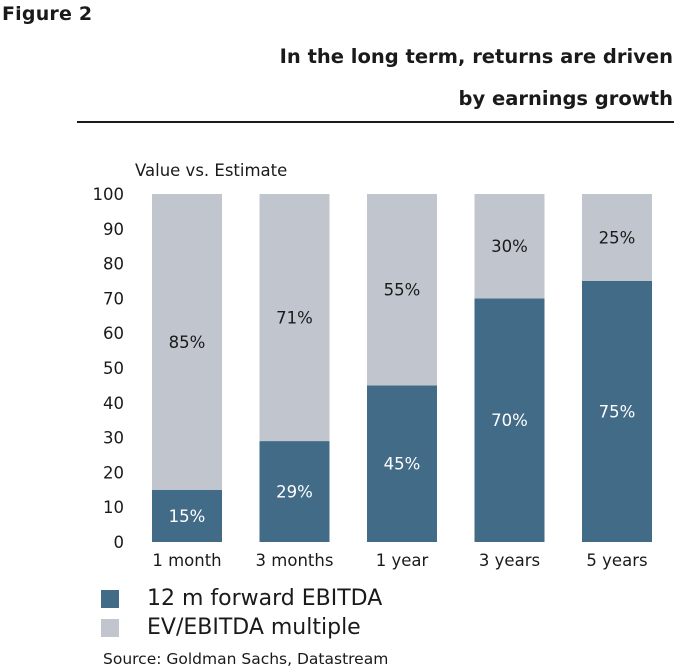  I want to click on x-tick-label: 1 month, so click(186, 560).